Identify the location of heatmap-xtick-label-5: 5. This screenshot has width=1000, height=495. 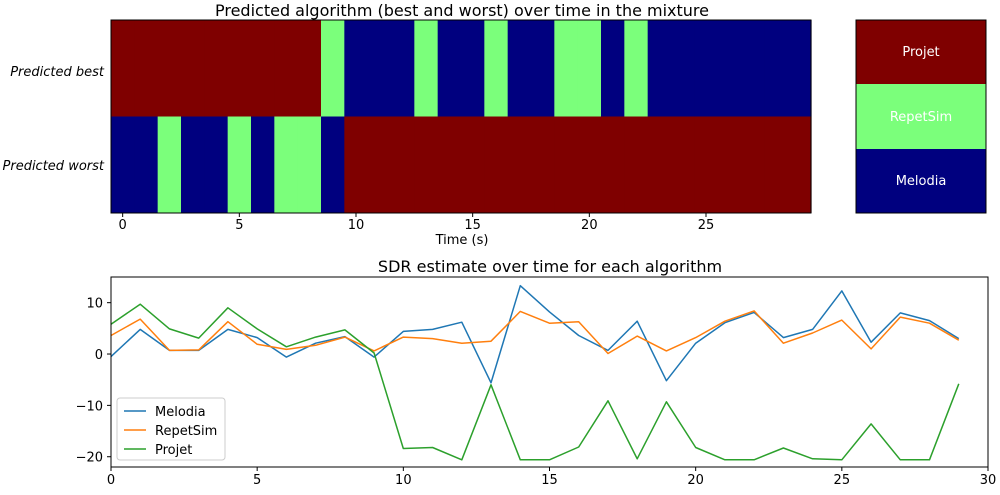
(239, 225).